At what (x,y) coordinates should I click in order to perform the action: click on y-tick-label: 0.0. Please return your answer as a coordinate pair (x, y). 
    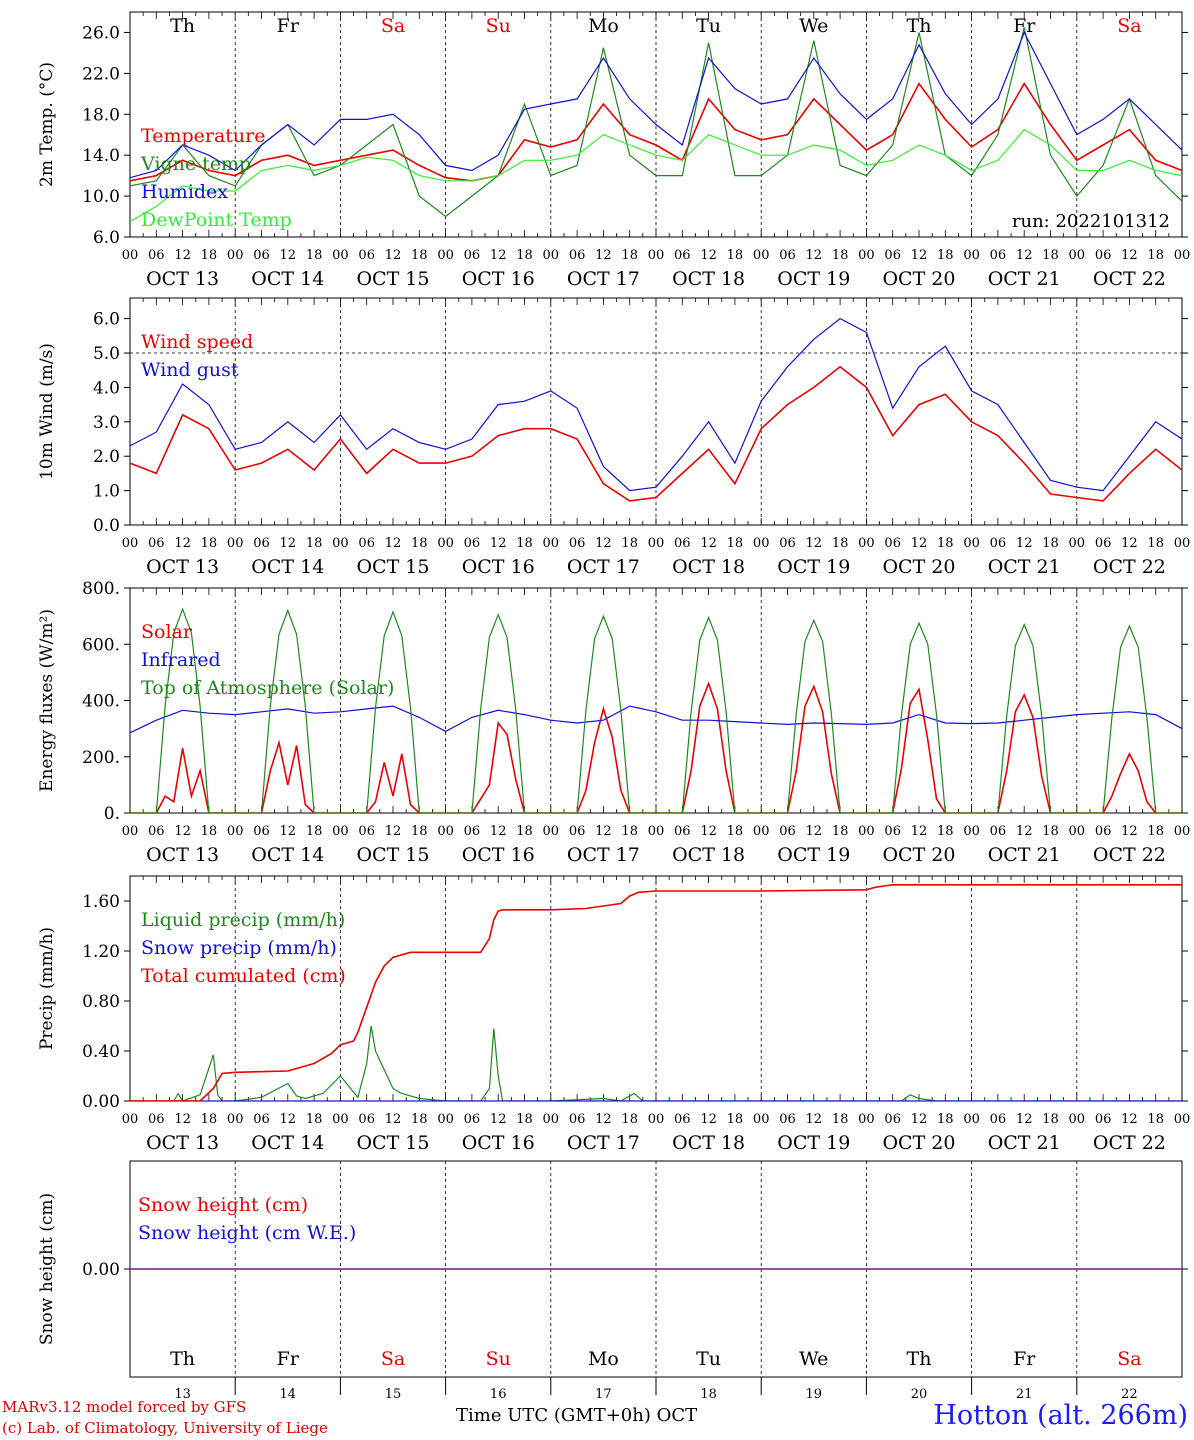
    Looking at the image, I should click on (106, 526).